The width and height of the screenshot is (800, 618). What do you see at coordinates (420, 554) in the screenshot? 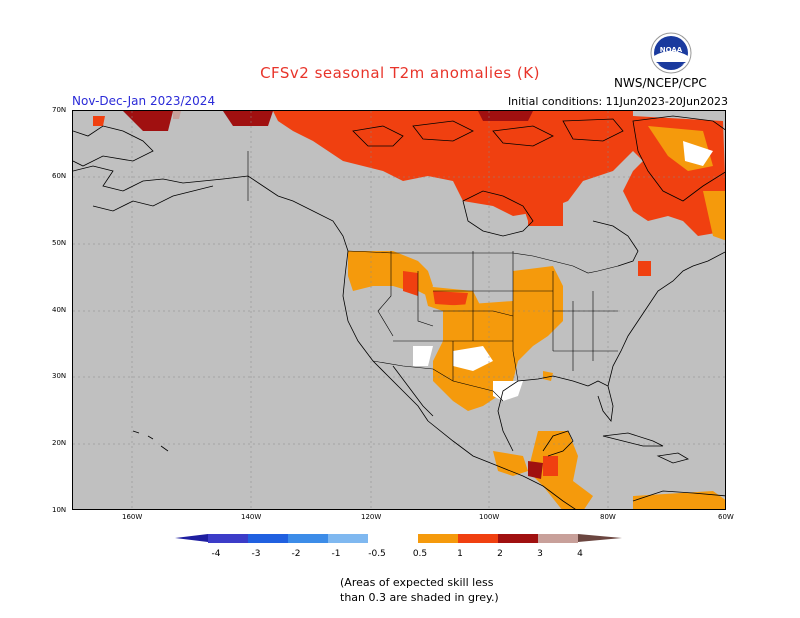
I see `legend-tick: 0.5` at bounding box center [420, 554].